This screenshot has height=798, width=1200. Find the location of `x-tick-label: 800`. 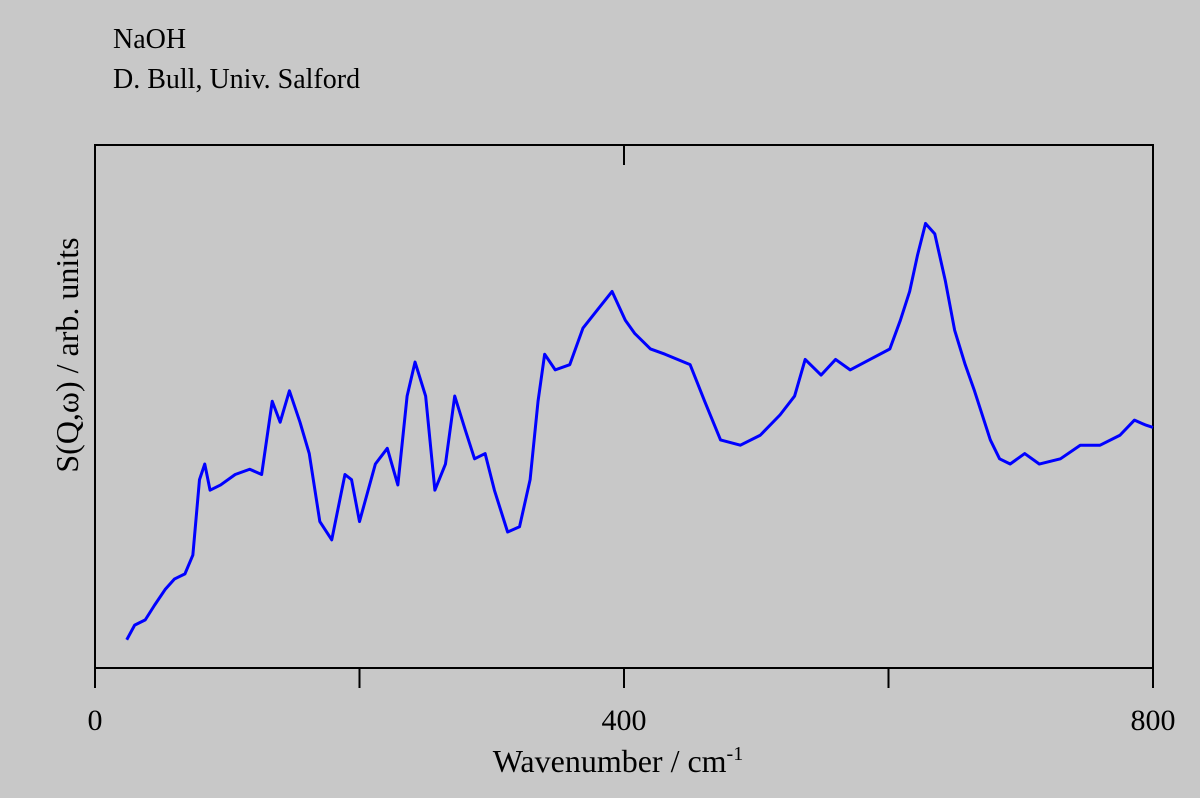

x-tick-label: 800 is located at coordinates (1153, 720).